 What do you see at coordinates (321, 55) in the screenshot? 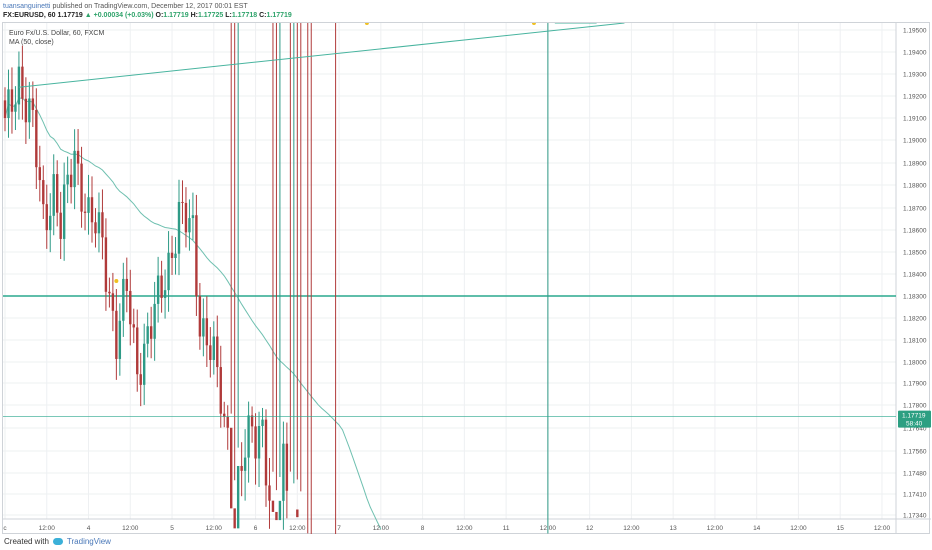
I see `trend-line` at bounding box center [321, 55].